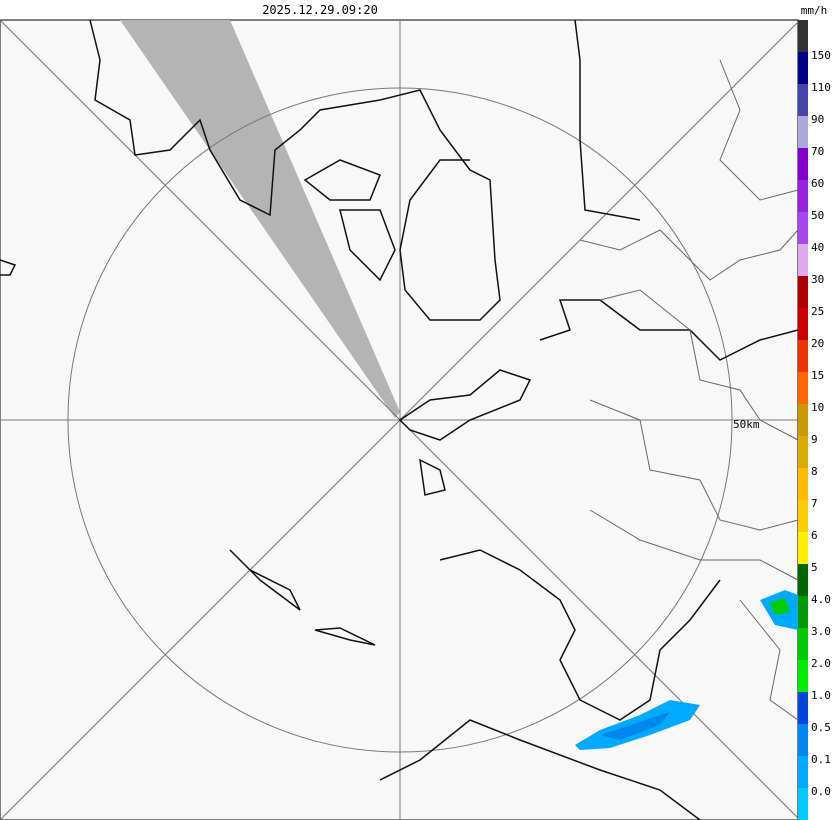  Describe the element at coordinates (814, 10) in the screenshot. I see `unit-label: mm/h` at that location.